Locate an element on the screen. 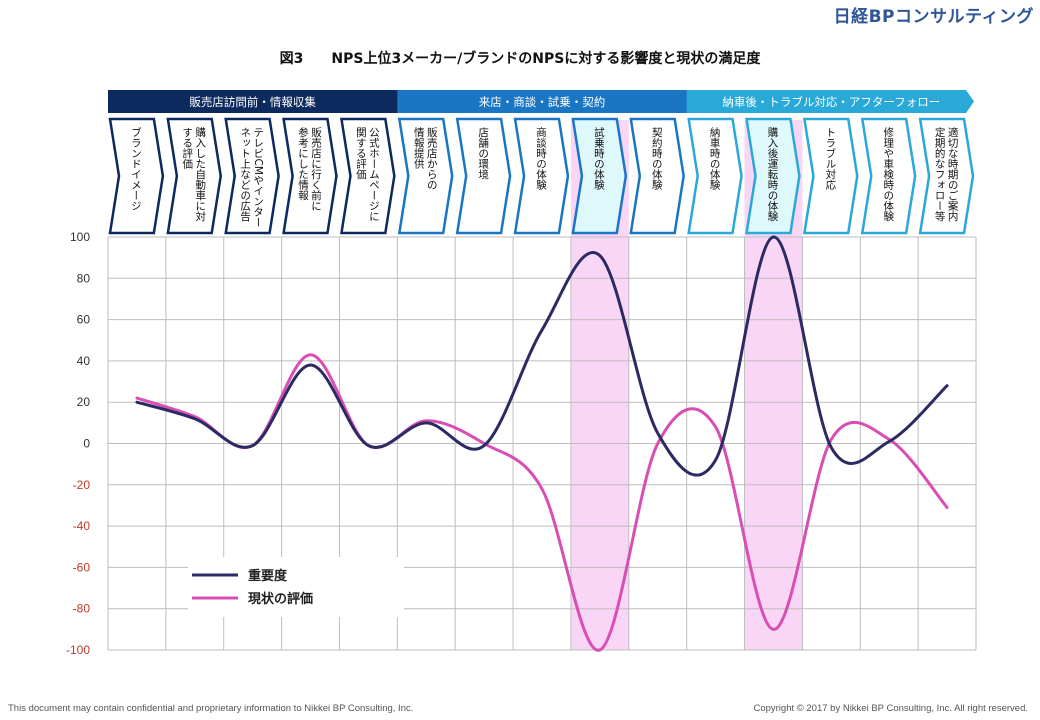 The height and width of the screenshot is (720, 1040). category-label: トラブル対応 is located at coordinates (830, 158).